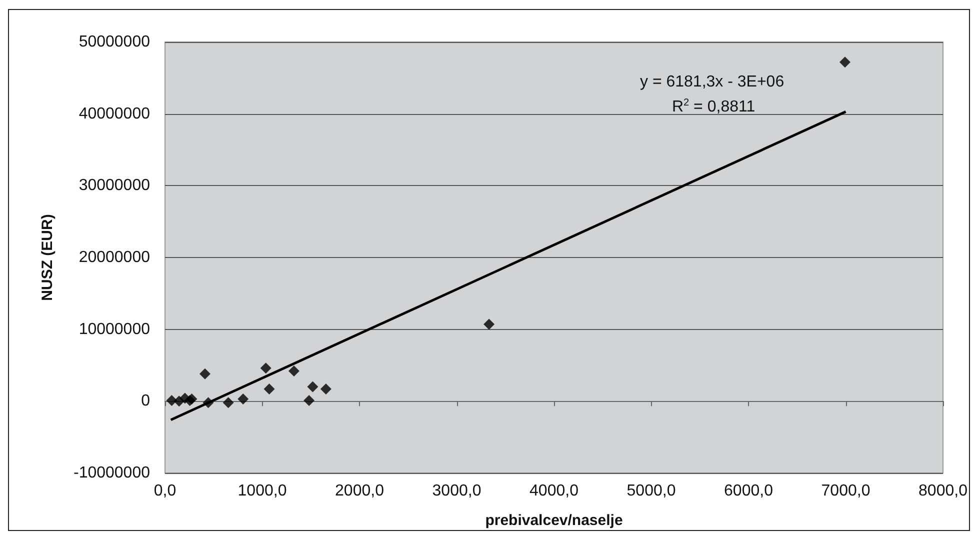 The image size is (973, 533). Describe the element at coordinates (114, 257) in the screenshot. I see `y-tick-label: 20000000` at that location.